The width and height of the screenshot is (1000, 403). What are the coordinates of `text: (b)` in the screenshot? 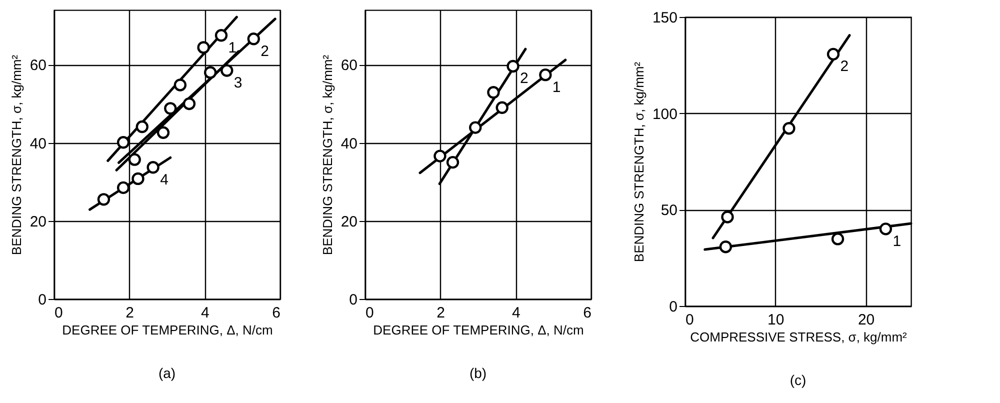 It's located at (478, 373).